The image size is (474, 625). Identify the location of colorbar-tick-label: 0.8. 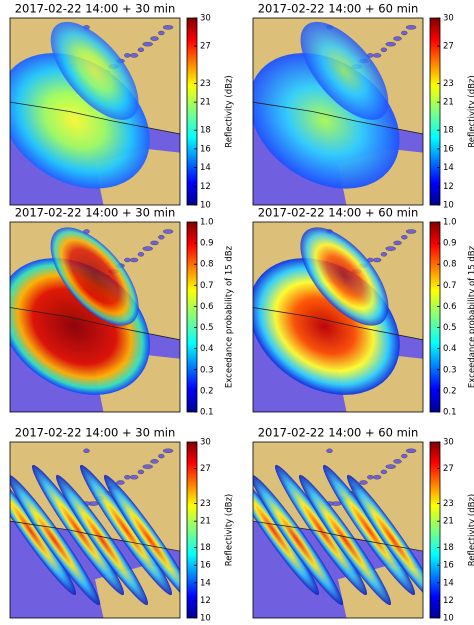
(450, 265).